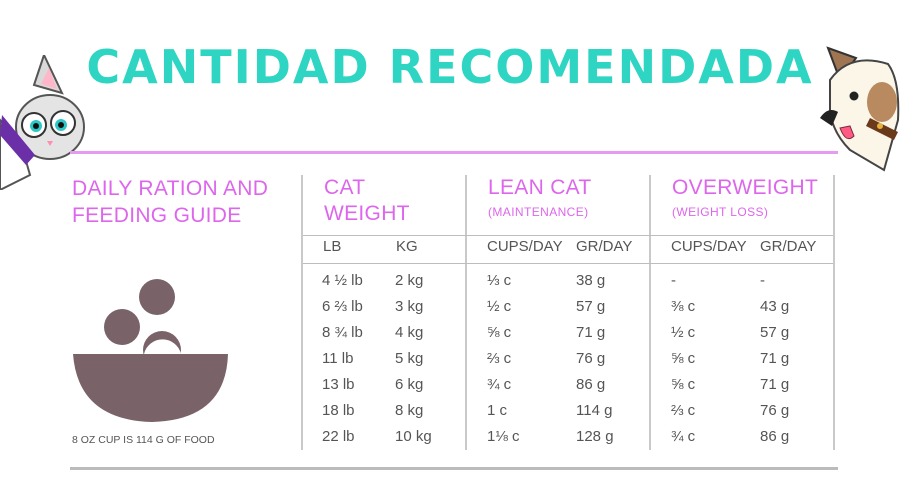 The height and width of the screenshot is (491, 900). What do you see at coordinates (499, 306) in the screenshot?
I see `cell-lean-cups: ½ c` at bounding box center [499, 306].